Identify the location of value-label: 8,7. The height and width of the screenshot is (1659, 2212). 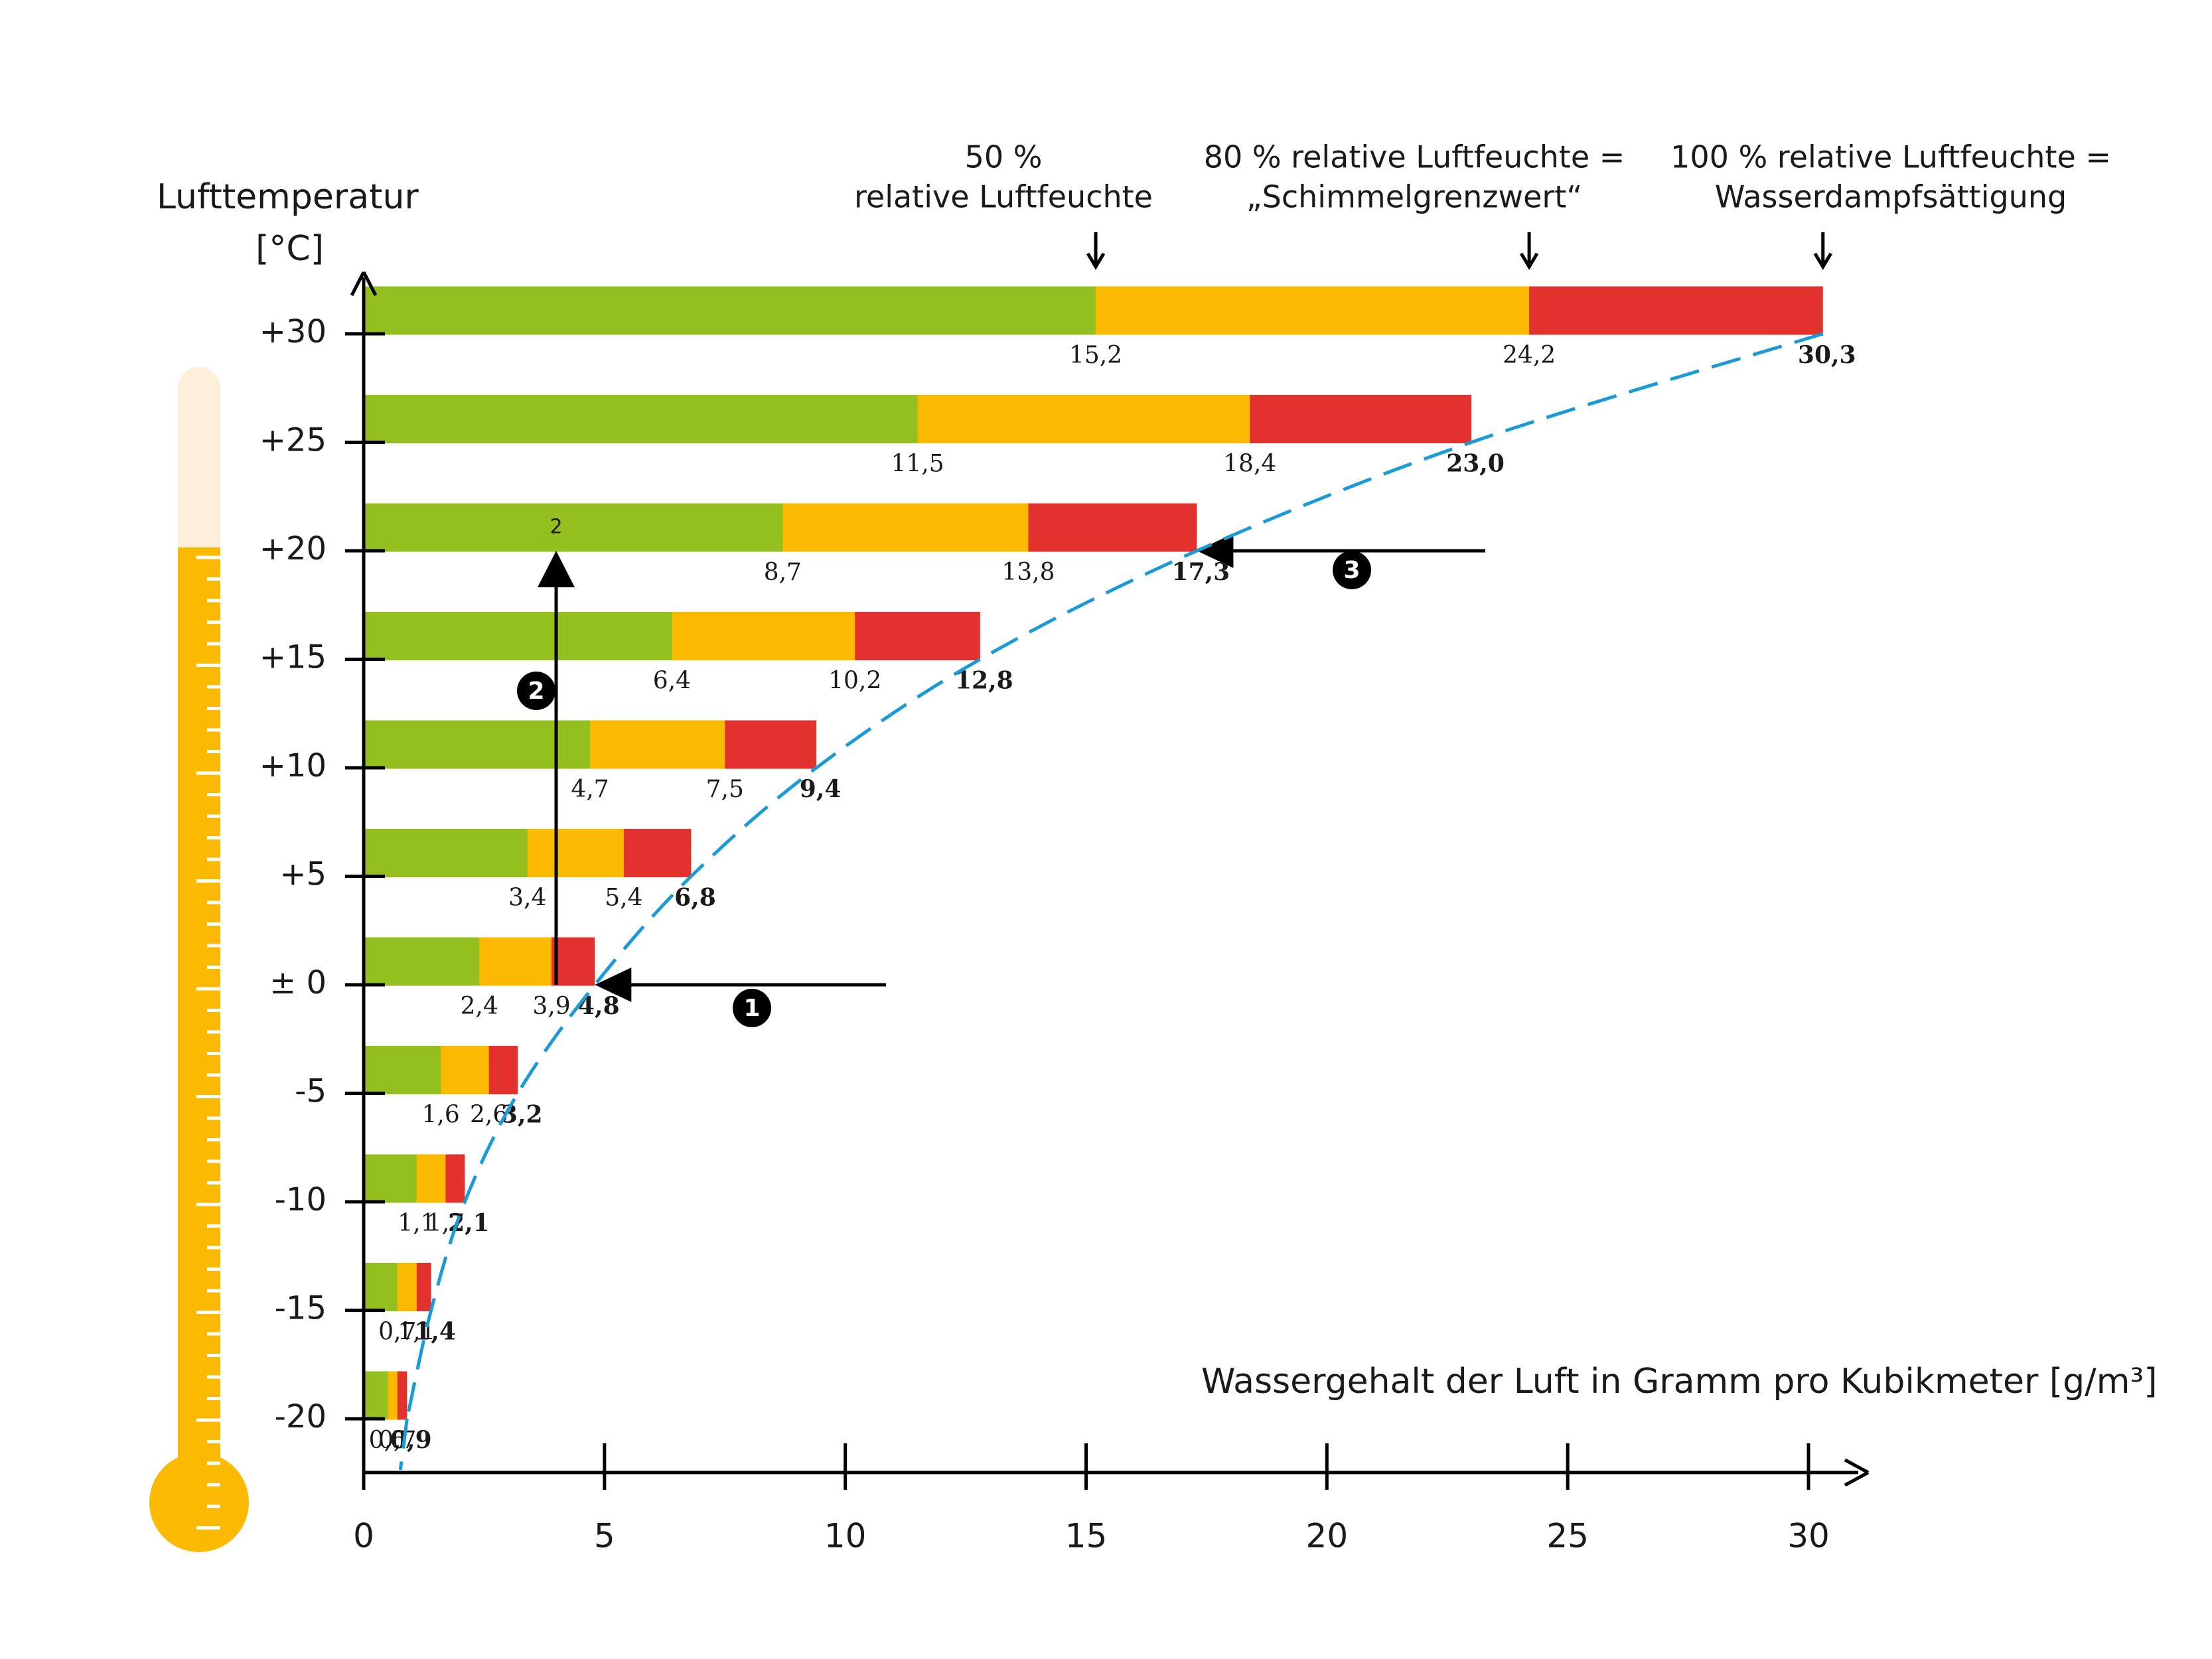
(783, 572).